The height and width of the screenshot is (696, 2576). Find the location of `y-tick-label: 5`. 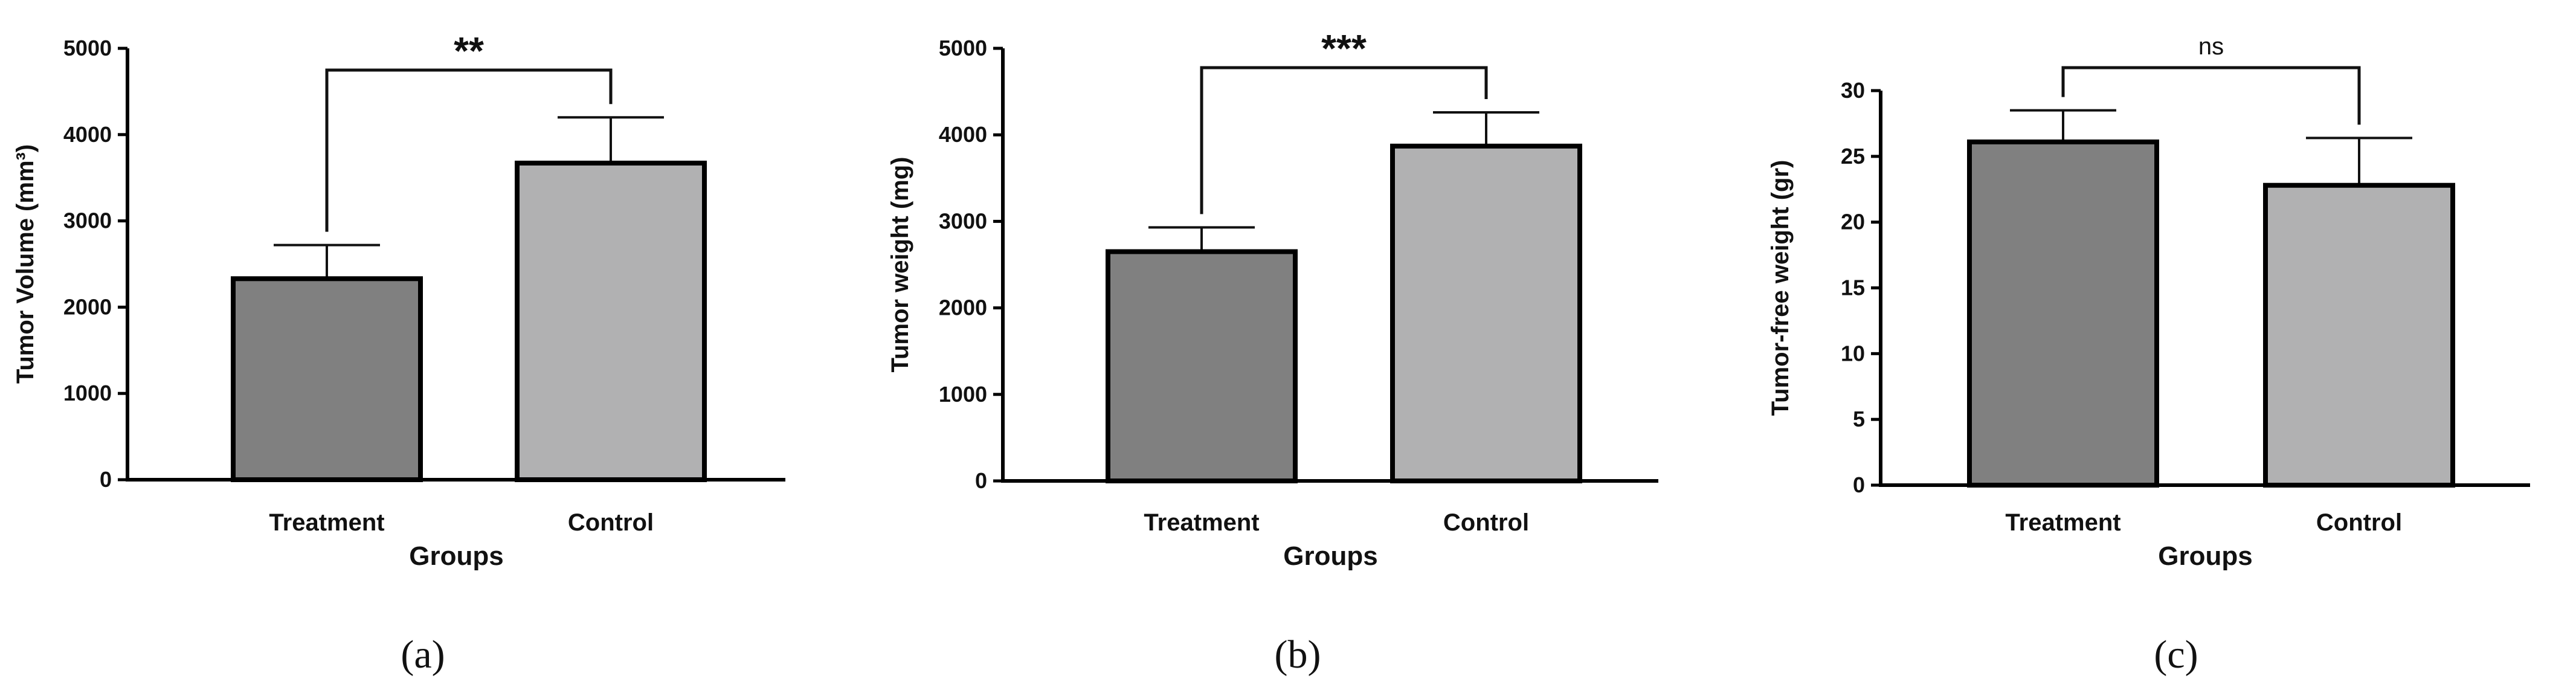

y-tick-label: 5 is located at coordinates (1859, 419).